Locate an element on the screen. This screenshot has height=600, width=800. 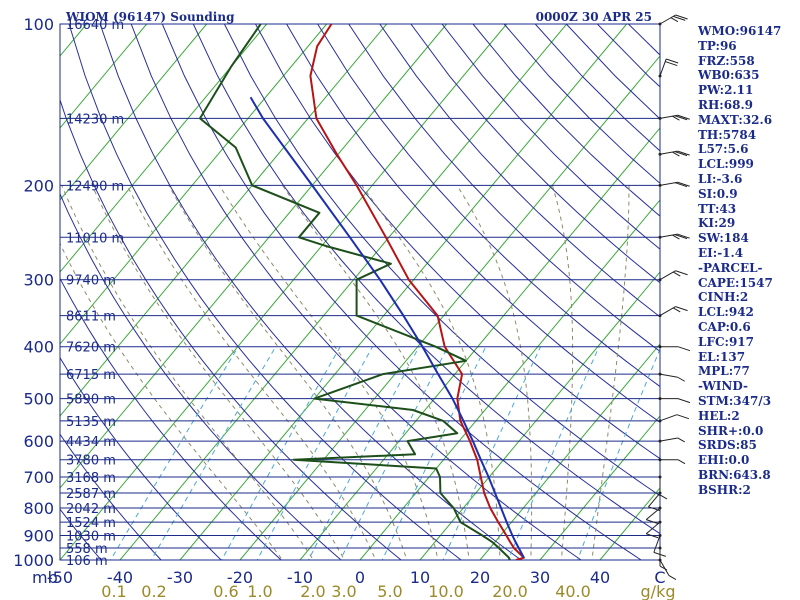
sounding-time: 0000Z 30 APR 25 is located at coordinates (594, 17).